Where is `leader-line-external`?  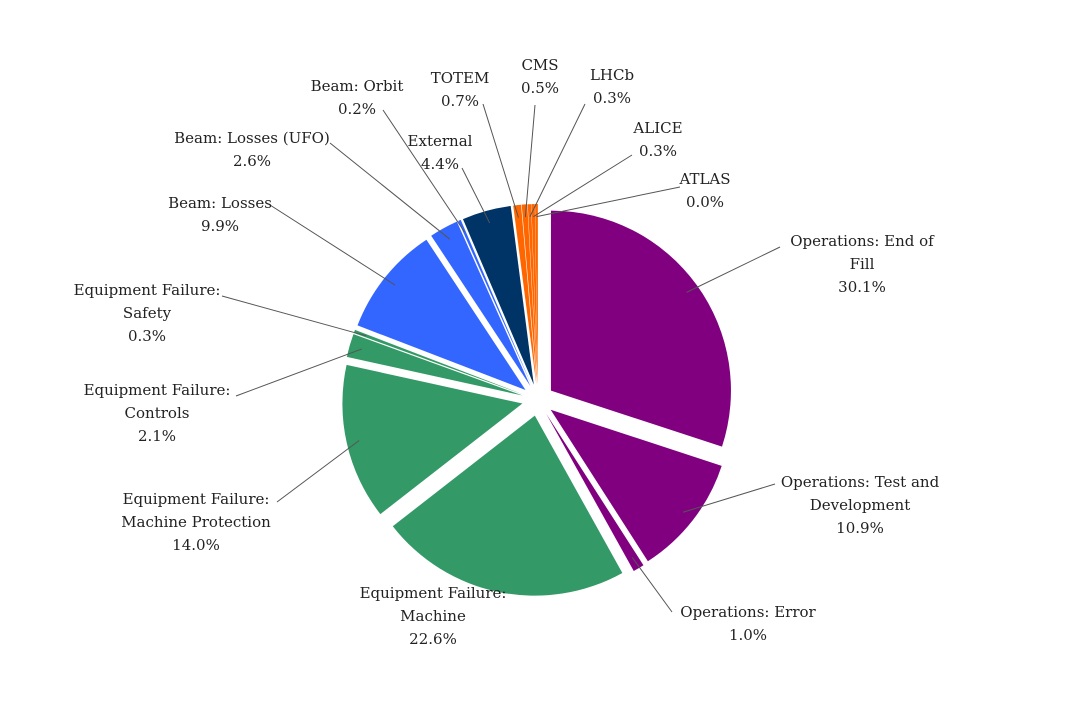
leader-line-external is located at coordinates (476, 195).